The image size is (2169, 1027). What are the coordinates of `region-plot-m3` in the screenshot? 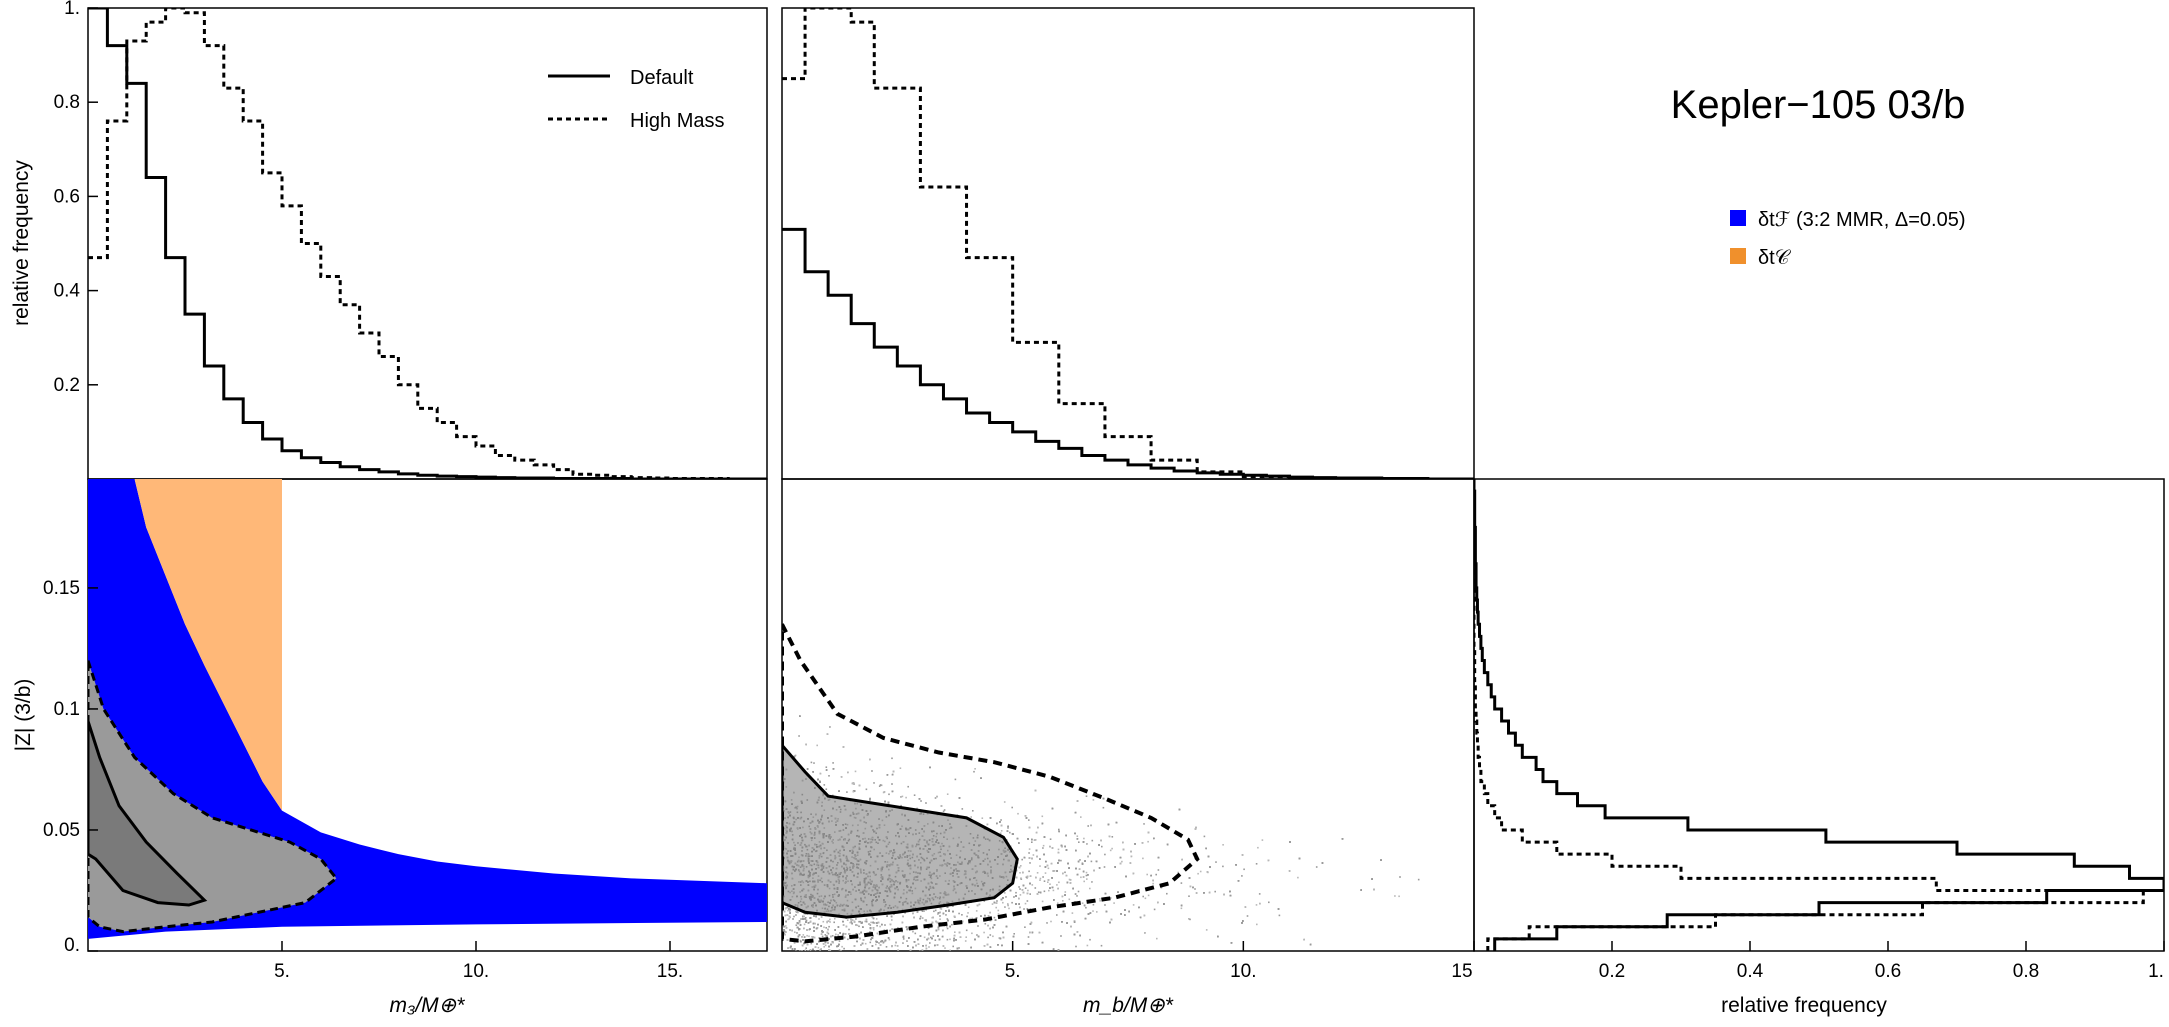 It's located at (427, 709).